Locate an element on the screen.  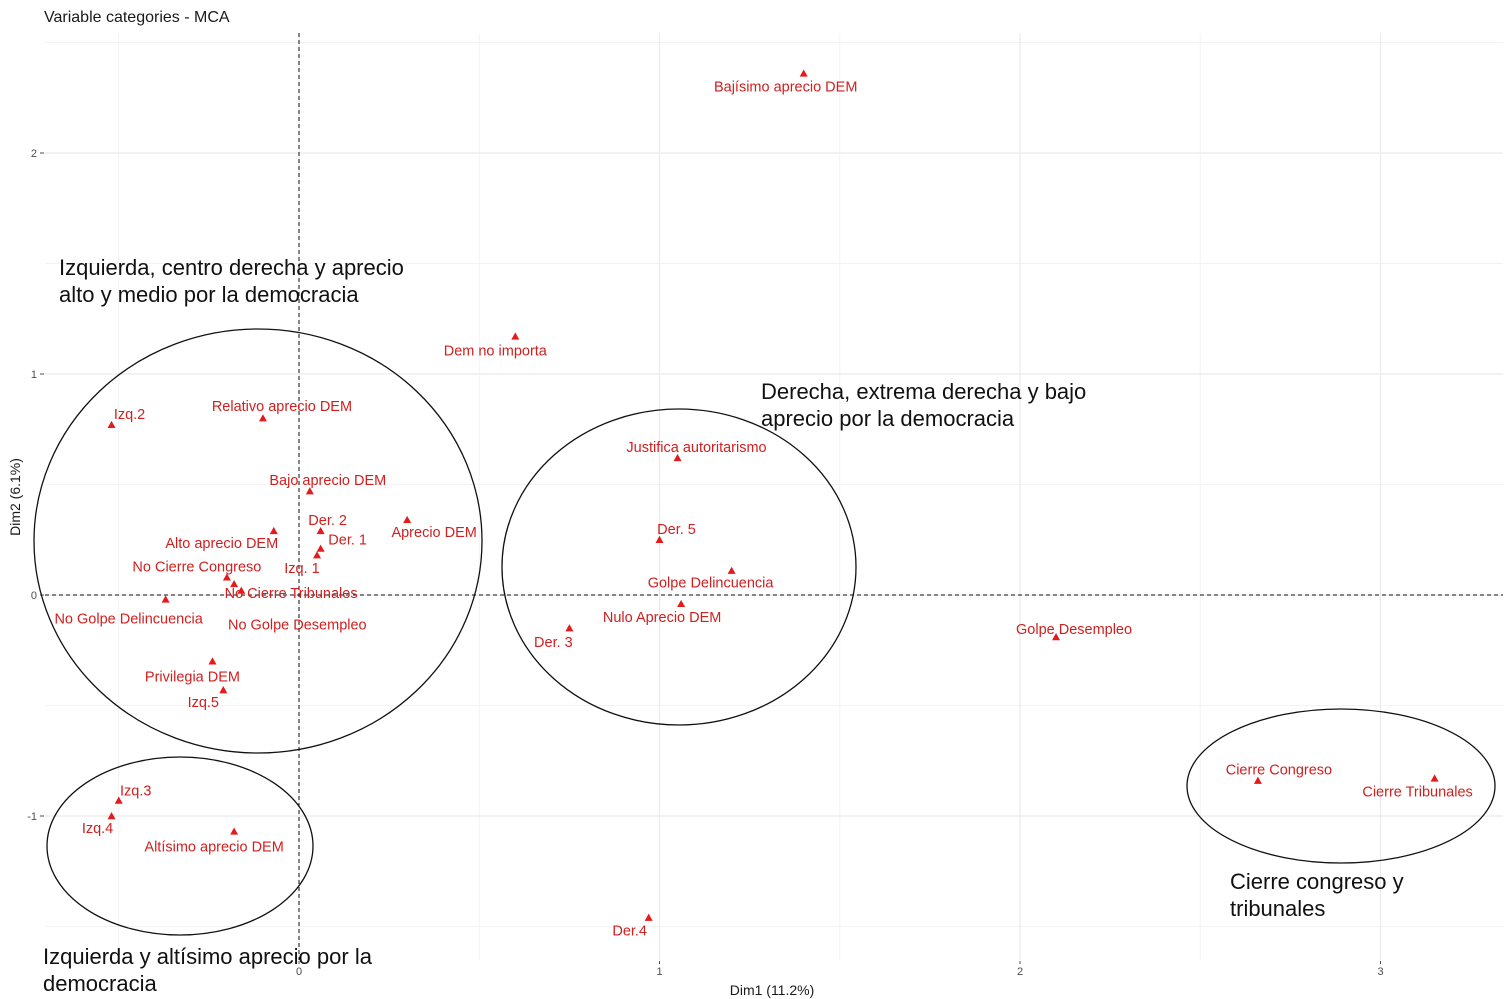
y-tick-label: 0 is located at coordinates (34, 596).